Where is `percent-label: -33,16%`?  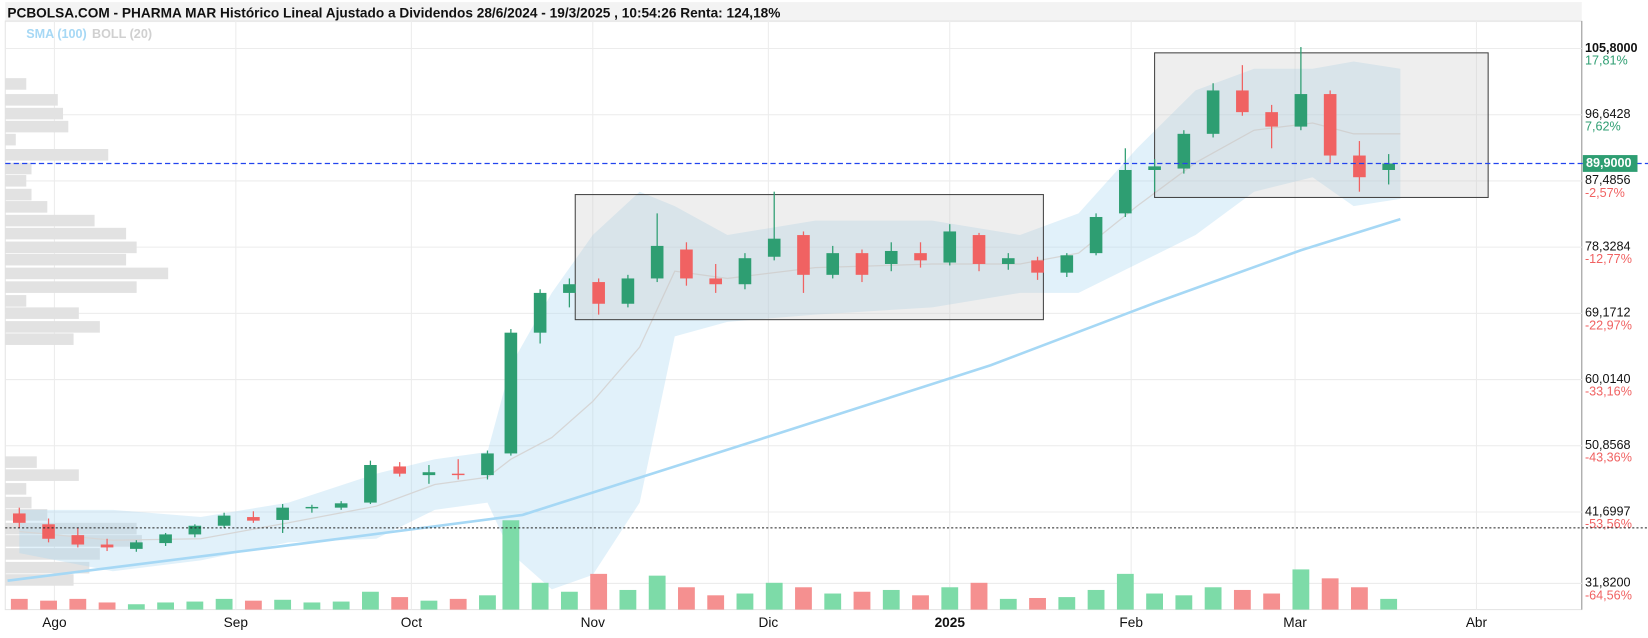
percent-label: -33,16% is located at coordinates (1608, 392).